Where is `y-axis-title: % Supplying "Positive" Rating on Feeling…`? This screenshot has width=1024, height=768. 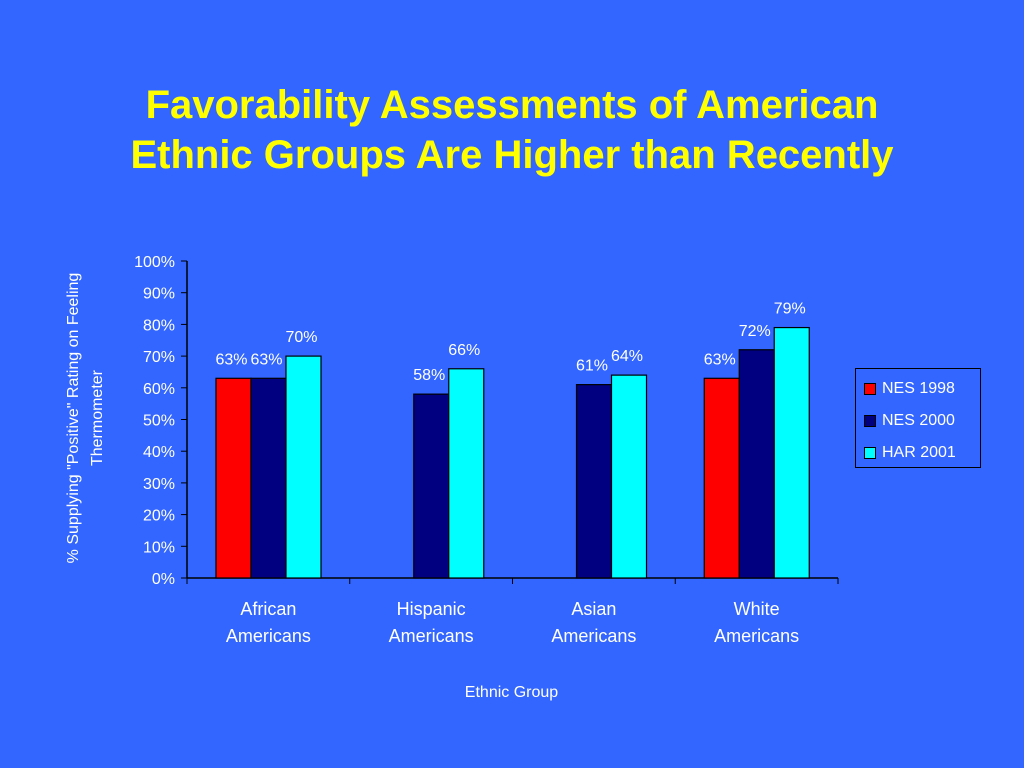 y-axis-title: % Supplying "Positive" Rating on Feeling… is located at coordinates (85, 418).